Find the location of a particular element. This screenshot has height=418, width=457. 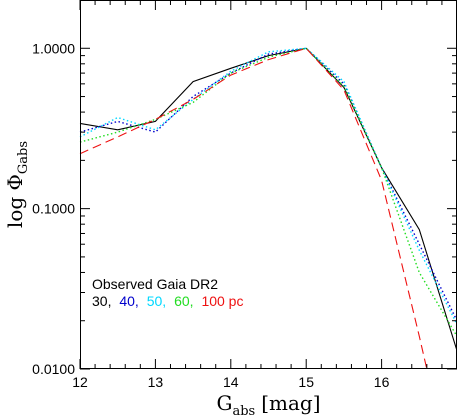

y-axis-label-main: log Φ is located at coordinates (15, 201).